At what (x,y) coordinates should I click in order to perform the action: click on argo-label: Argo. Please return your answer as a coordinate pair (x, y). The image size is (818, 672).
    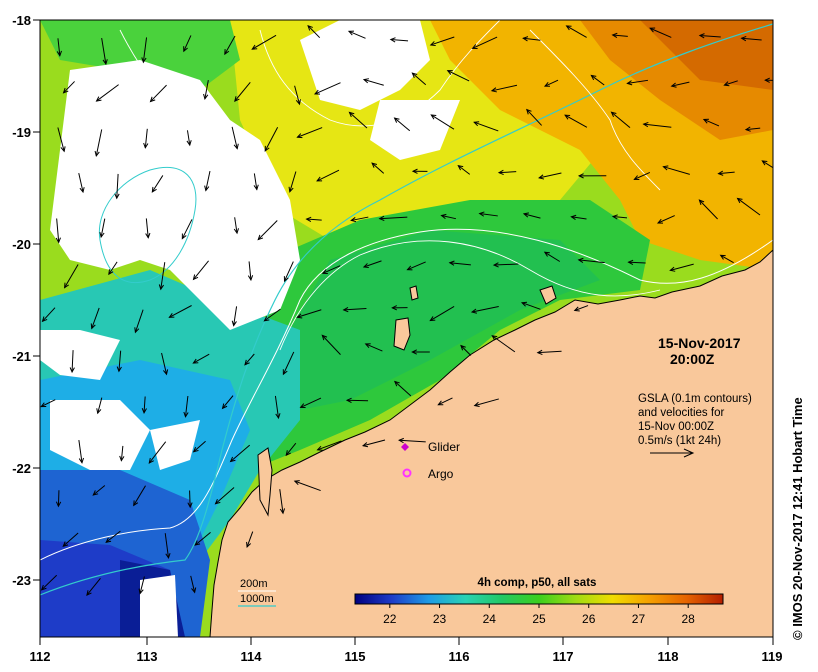
    Looking at the image, I should click on (441, 474).